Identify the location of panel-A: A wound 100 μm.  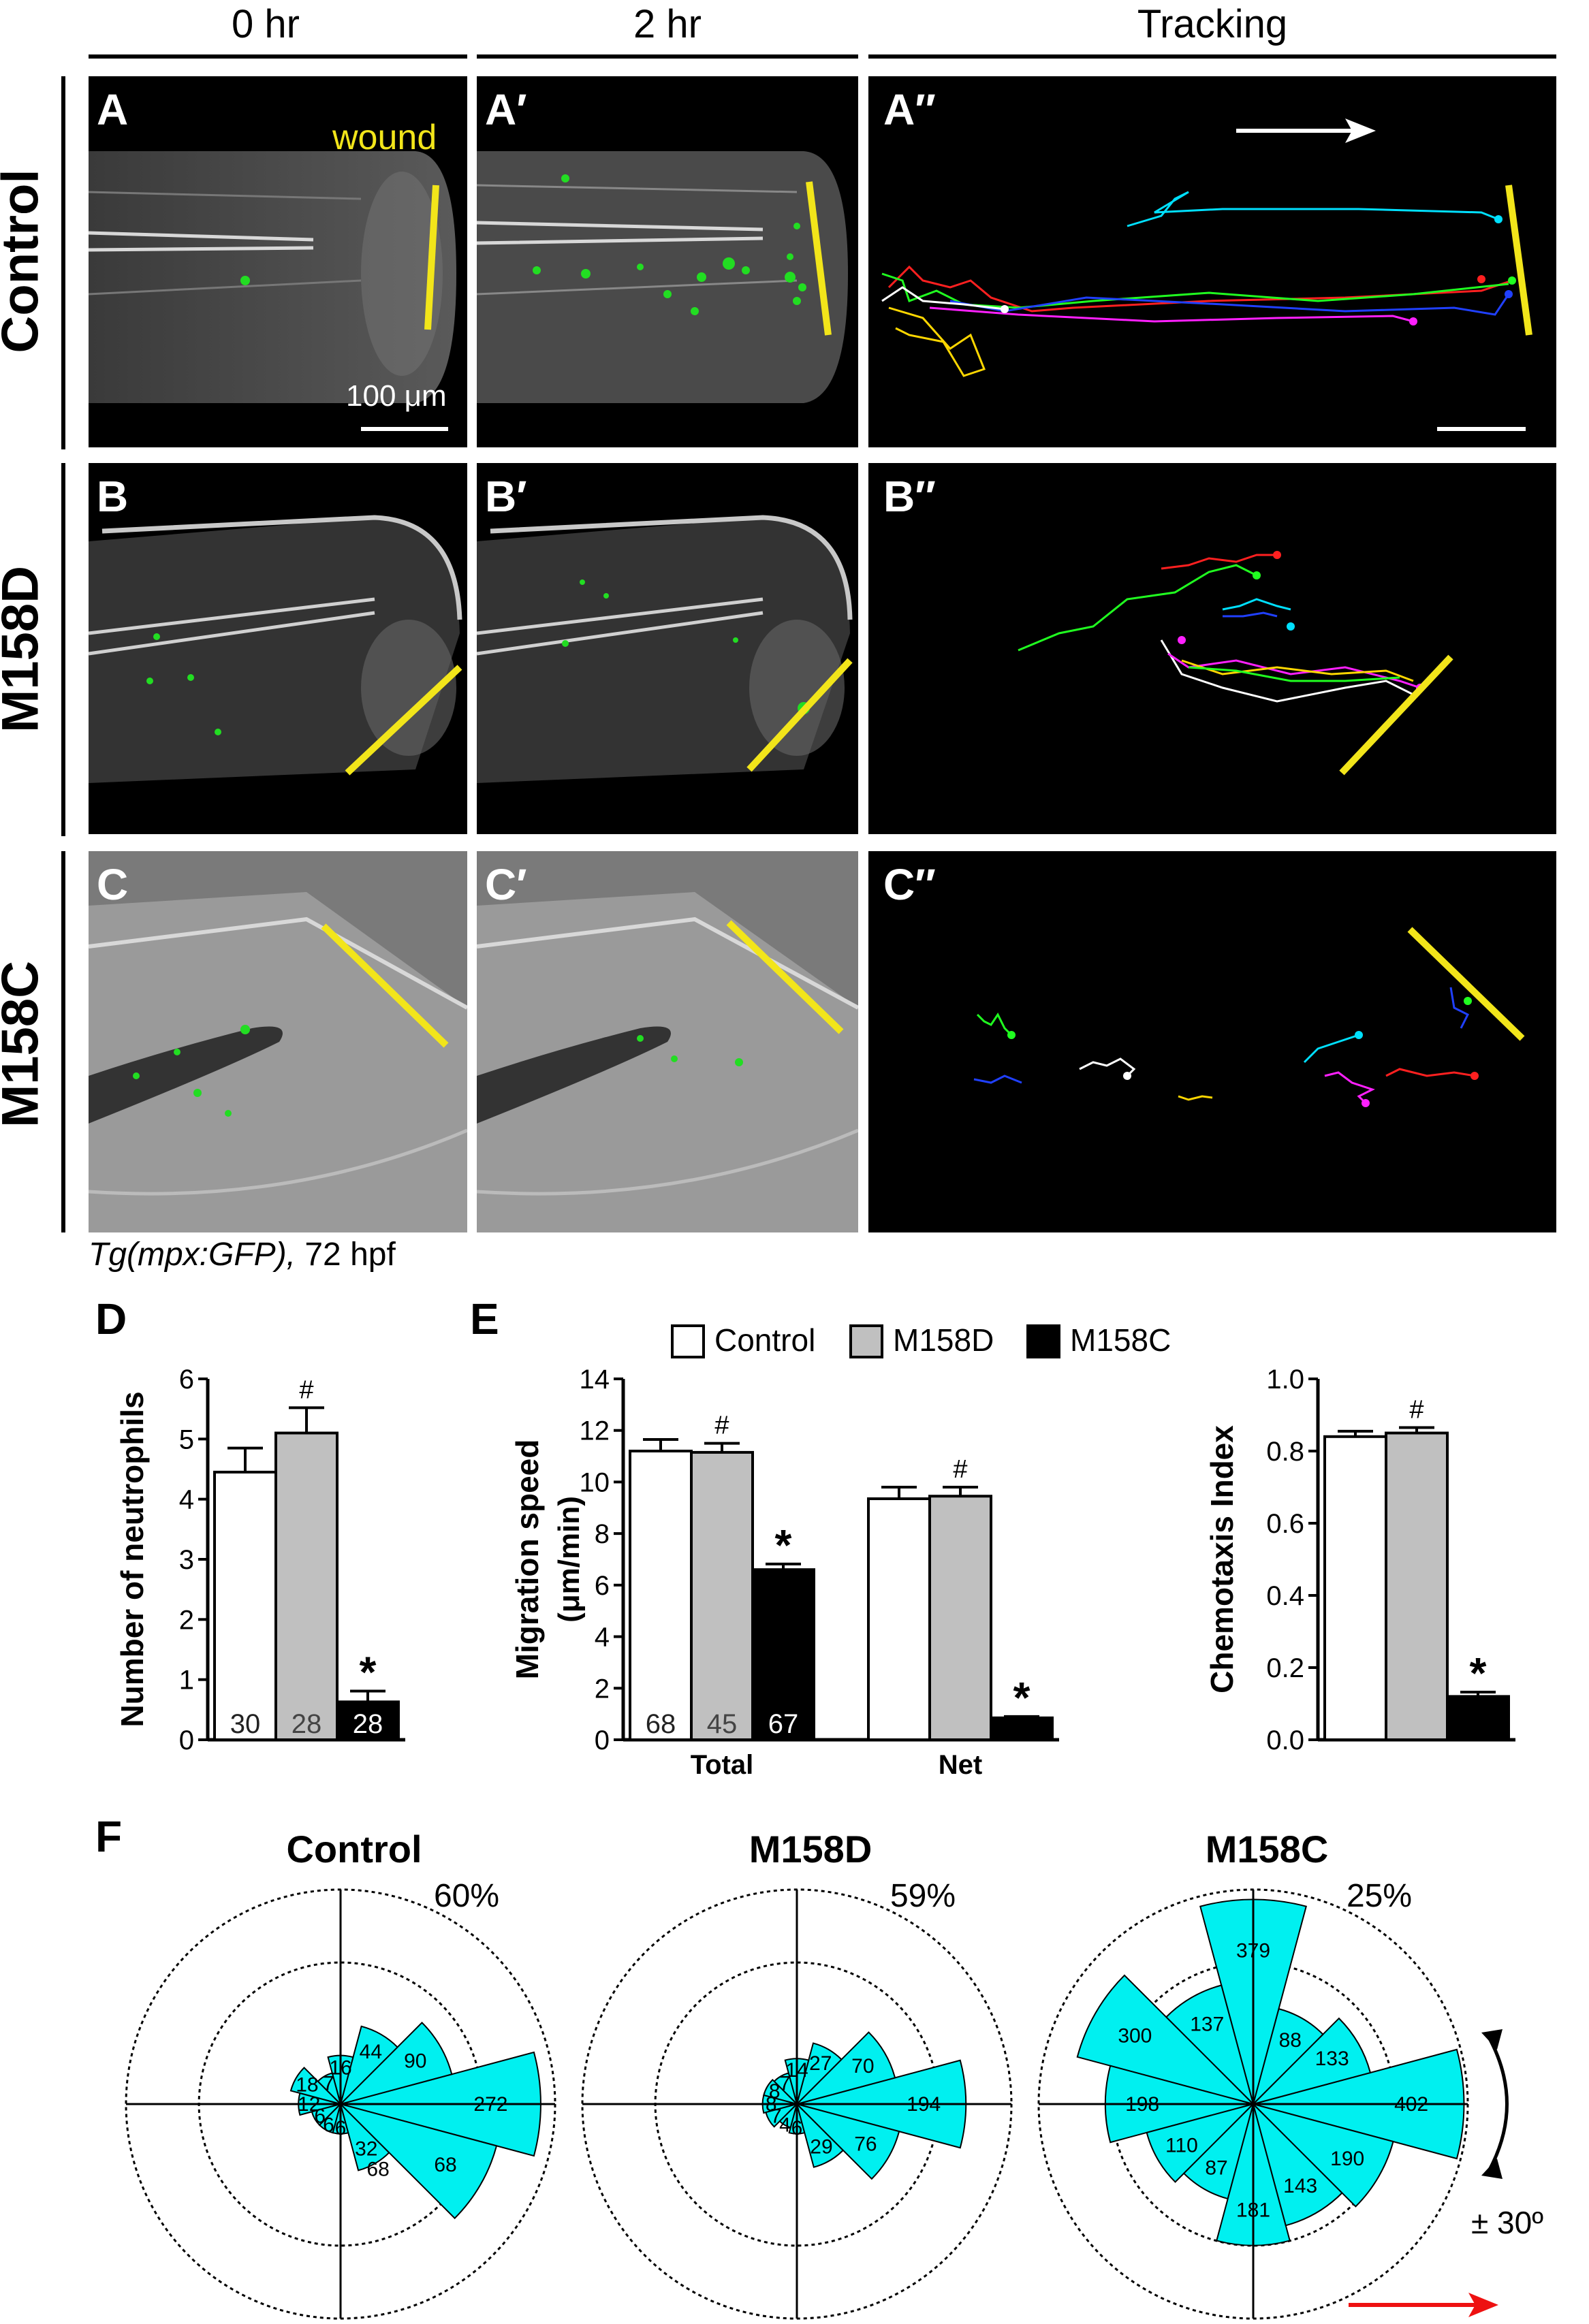
(278, 261).